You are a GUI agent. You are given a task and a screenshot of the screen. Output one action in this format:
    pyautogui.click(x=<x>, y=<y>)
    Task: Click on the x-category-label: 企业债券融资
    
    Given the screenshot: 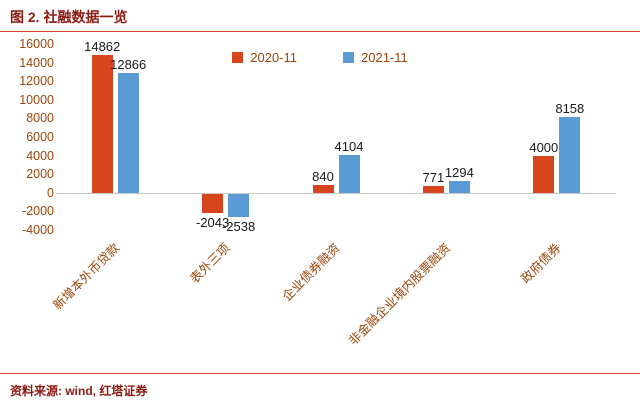 What is the action you would take?
    pyautogui.click(x=311, y=272)
    